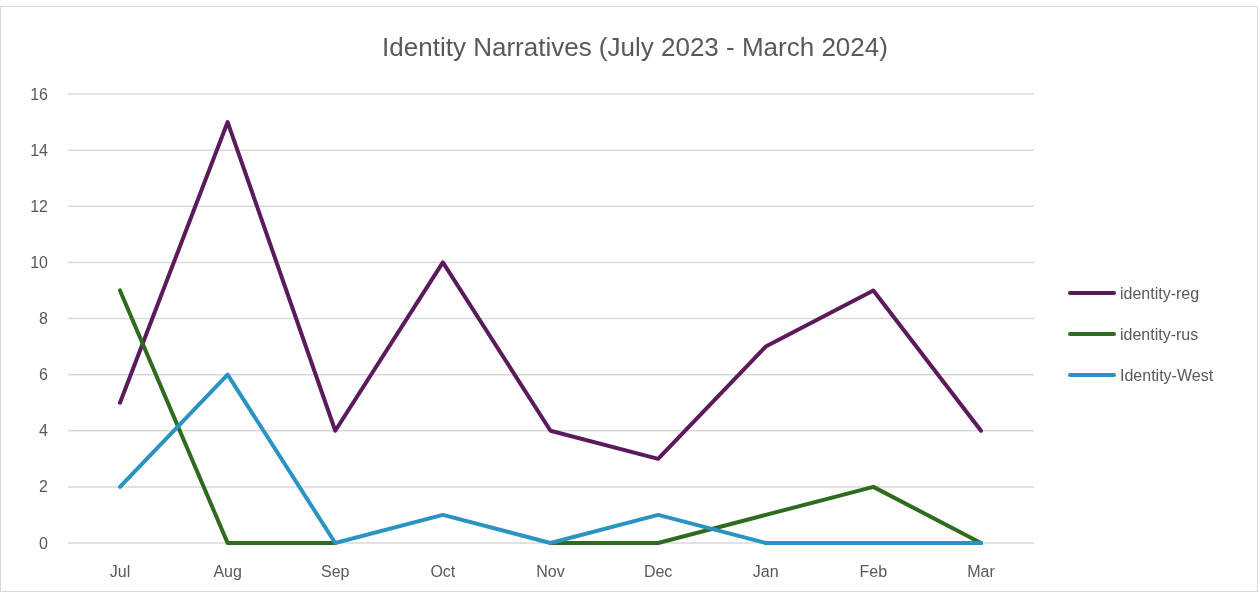 The image size is (1258, 592). What do you see at coordinates (658, 571) in the screenshot?
I see `x-tick-label: Dec` at bounding box center [658, 571].